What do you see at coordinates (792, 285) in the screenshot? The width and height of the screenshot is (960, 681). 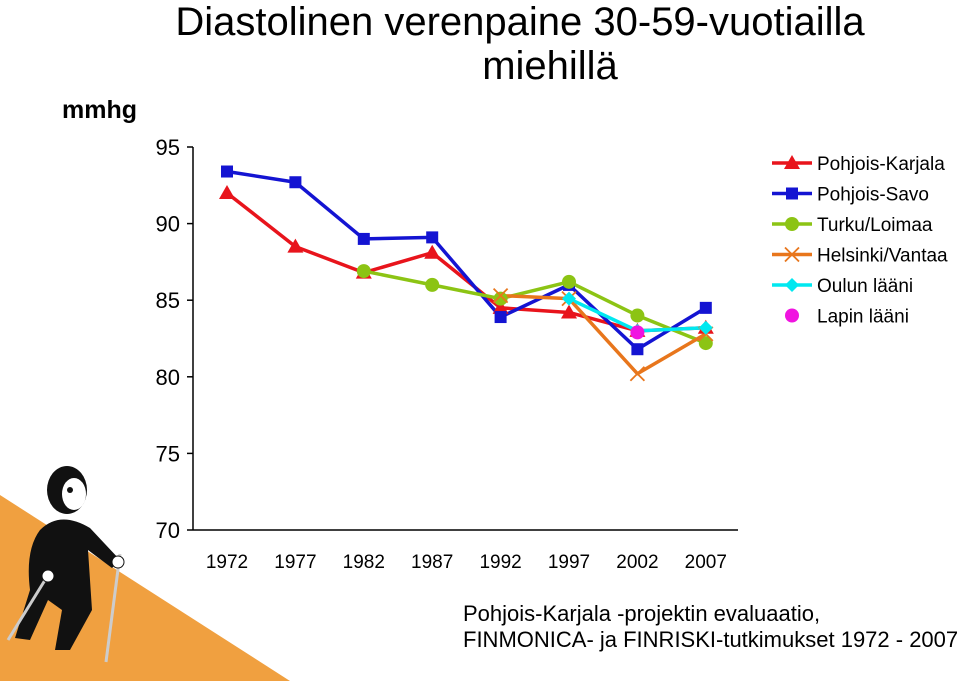 I see `legend-marker-oulun-laani` at bounding box center [792, 285].